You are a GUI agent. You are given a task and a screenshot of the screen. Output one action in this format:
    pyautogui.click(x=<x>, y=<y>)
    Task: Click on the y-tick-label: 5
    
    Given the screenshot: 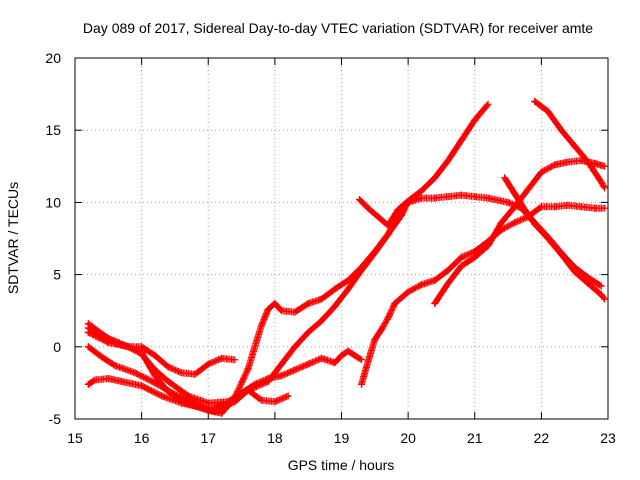 What is the action you would take?
    pyautogui.click(x=57, y=275)
    